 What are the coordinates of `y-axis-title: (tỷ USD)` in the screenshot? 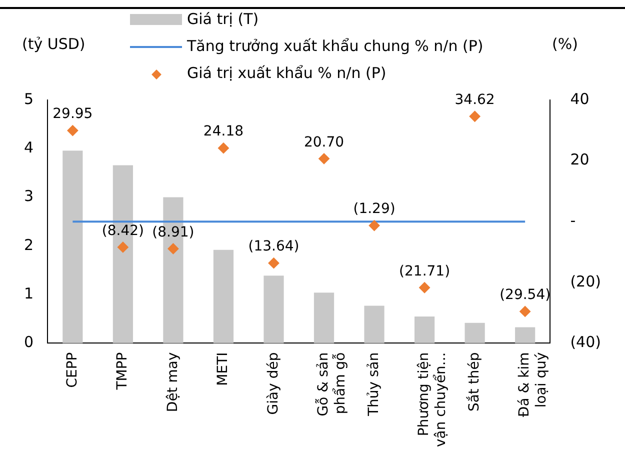 It's located at (54, 44).